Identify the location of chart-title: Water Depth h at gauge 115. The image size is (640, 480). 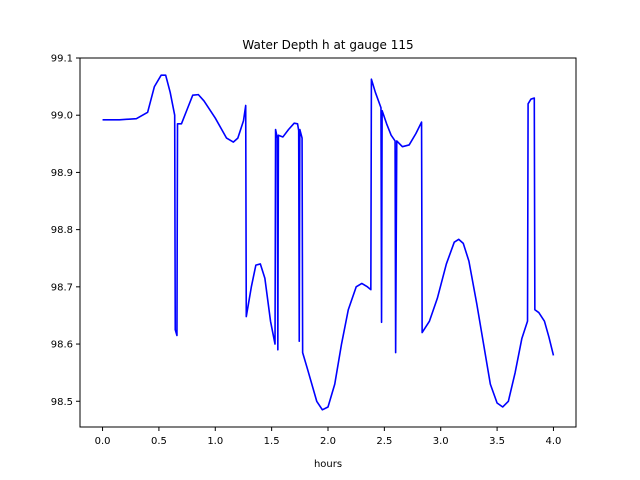
(327, 45).